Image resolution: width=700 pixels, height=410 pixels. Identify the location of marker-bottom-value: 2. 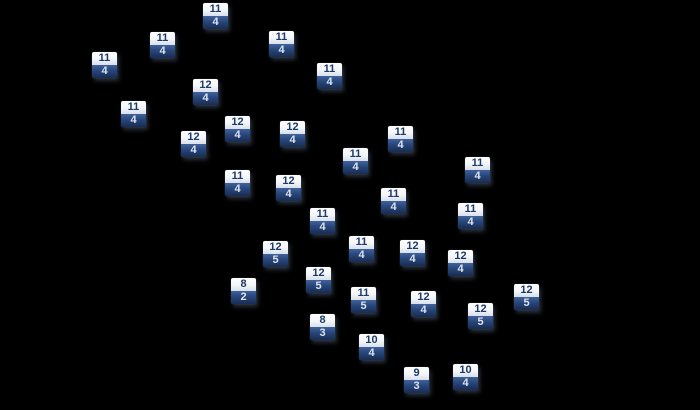
(243, 297).